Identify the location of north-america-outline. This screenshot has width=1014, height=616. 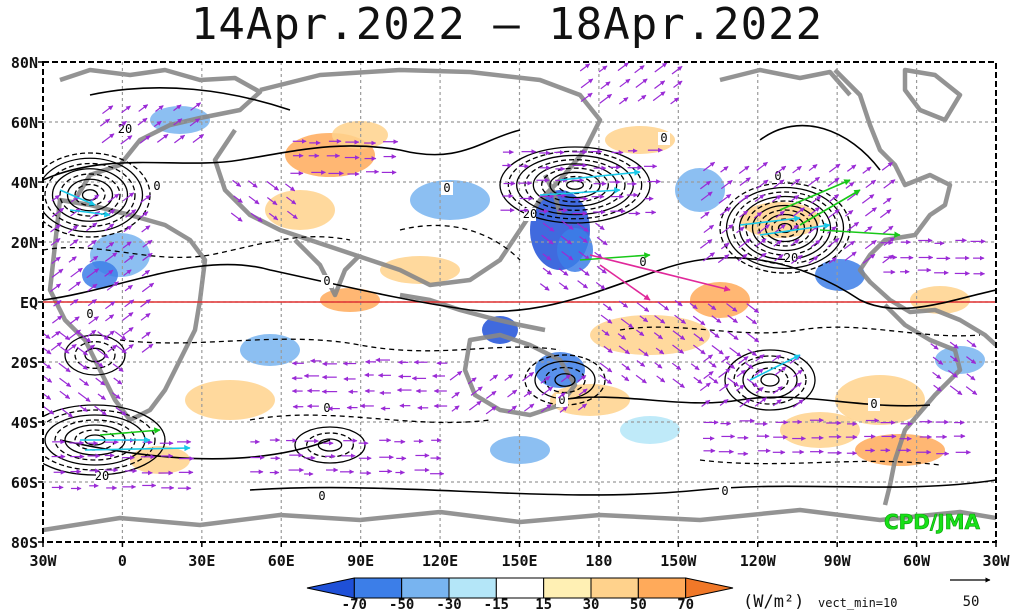
(914, 207).